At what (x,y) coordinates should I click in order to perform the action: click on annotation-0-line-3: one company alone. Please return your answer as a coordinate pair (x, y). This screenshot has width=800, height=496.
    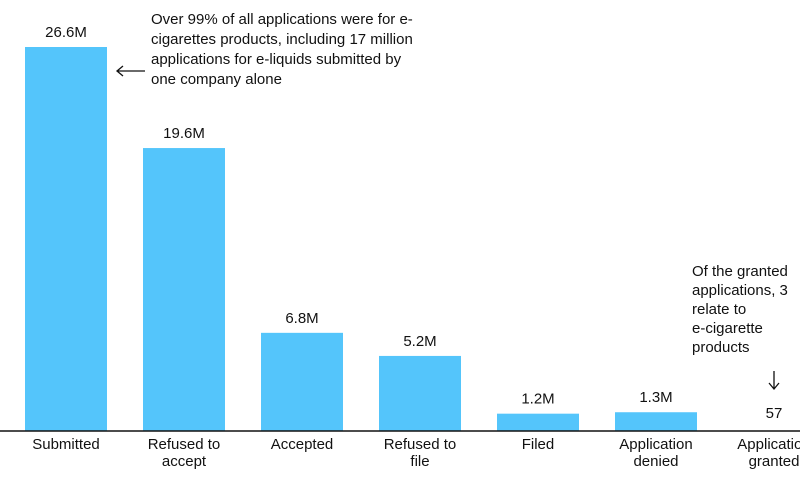
    Looking at the image, I should click on (216, 79).